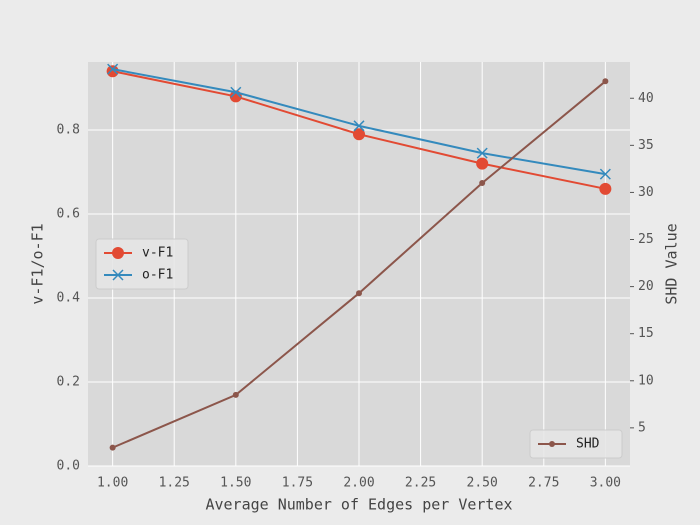  What do you see at coordinates (358, 505) in the screenshot?
I see `x-axis-label: Average Number of Edges per Vertex` at bounding box center [358, 505].